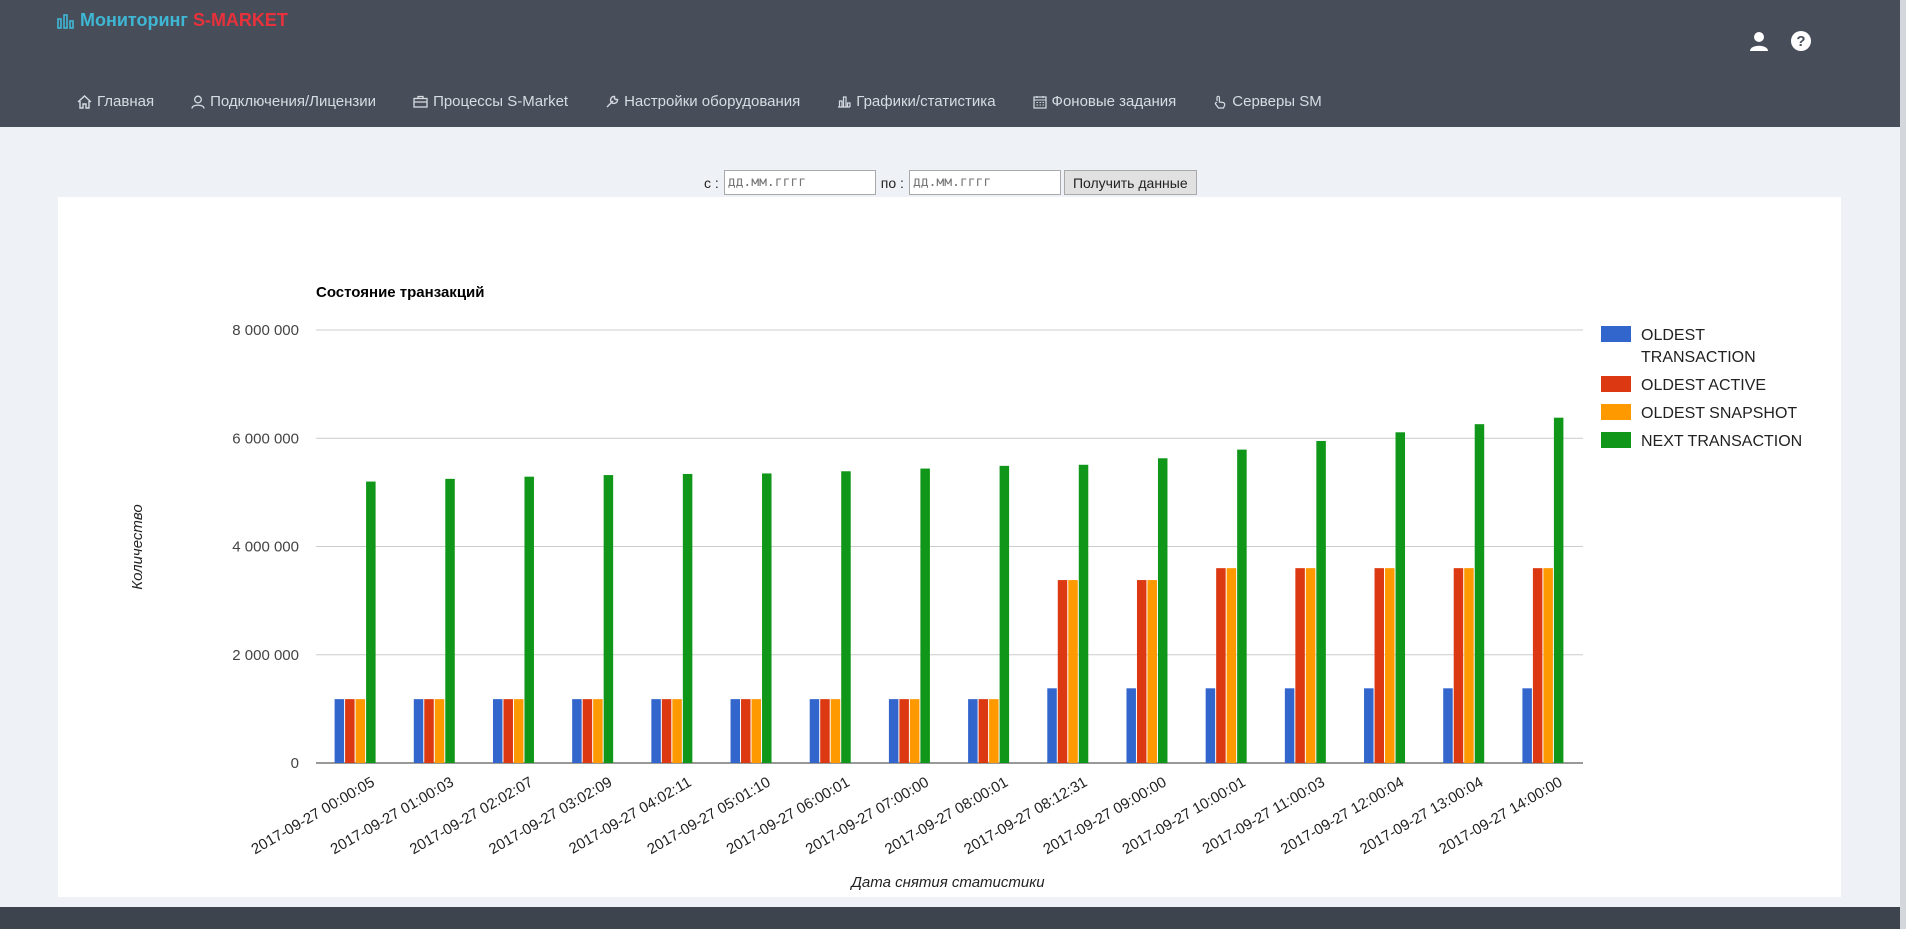 The image size is (1906, 929). I want to click on brand-logo: Мониторинг S-MARKET, so click(172, 20).